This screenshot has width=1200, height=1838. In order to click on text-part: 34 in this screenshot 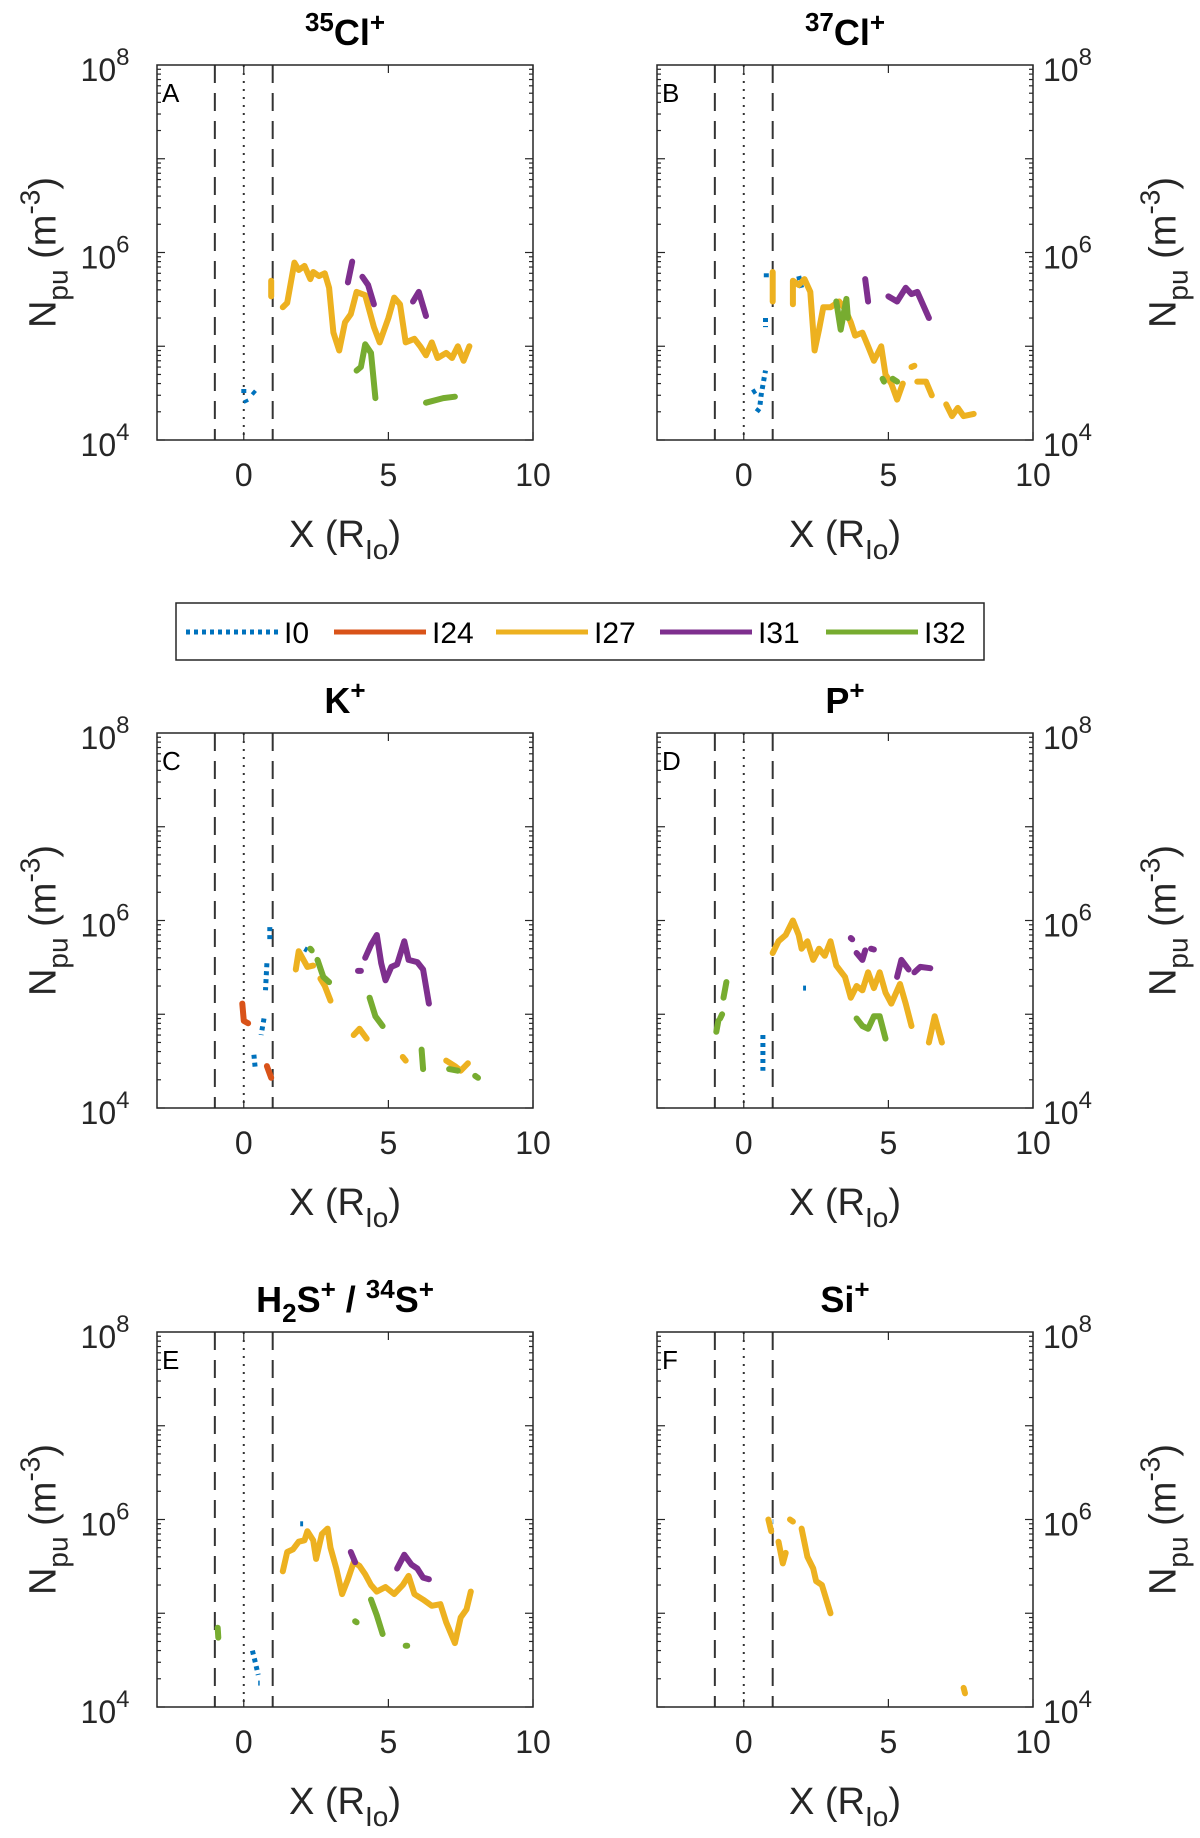, I will do `click(380, 1289)`.